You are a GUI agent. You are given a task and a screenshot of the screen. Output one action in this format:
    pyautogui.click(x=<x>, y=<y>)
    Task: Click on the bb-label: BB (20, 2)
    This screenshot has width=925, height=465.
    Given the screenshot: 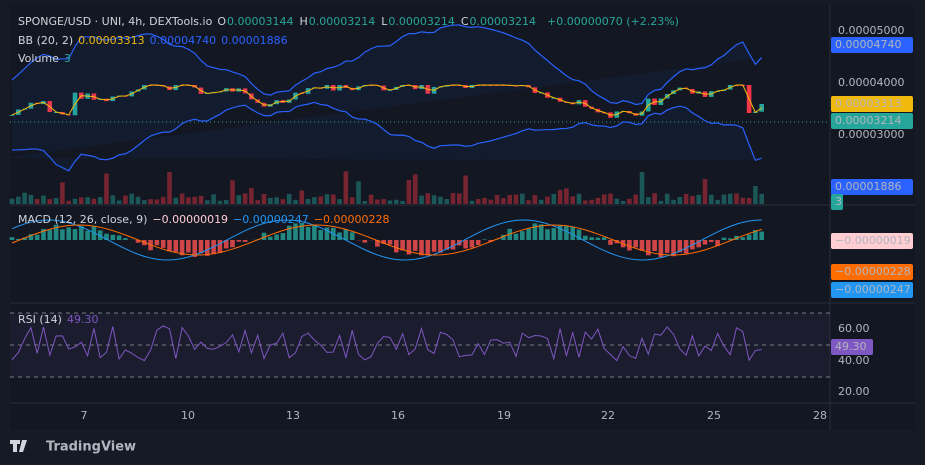 What is the action you would take?
    pyautogui.click(x=46, y=40)
    